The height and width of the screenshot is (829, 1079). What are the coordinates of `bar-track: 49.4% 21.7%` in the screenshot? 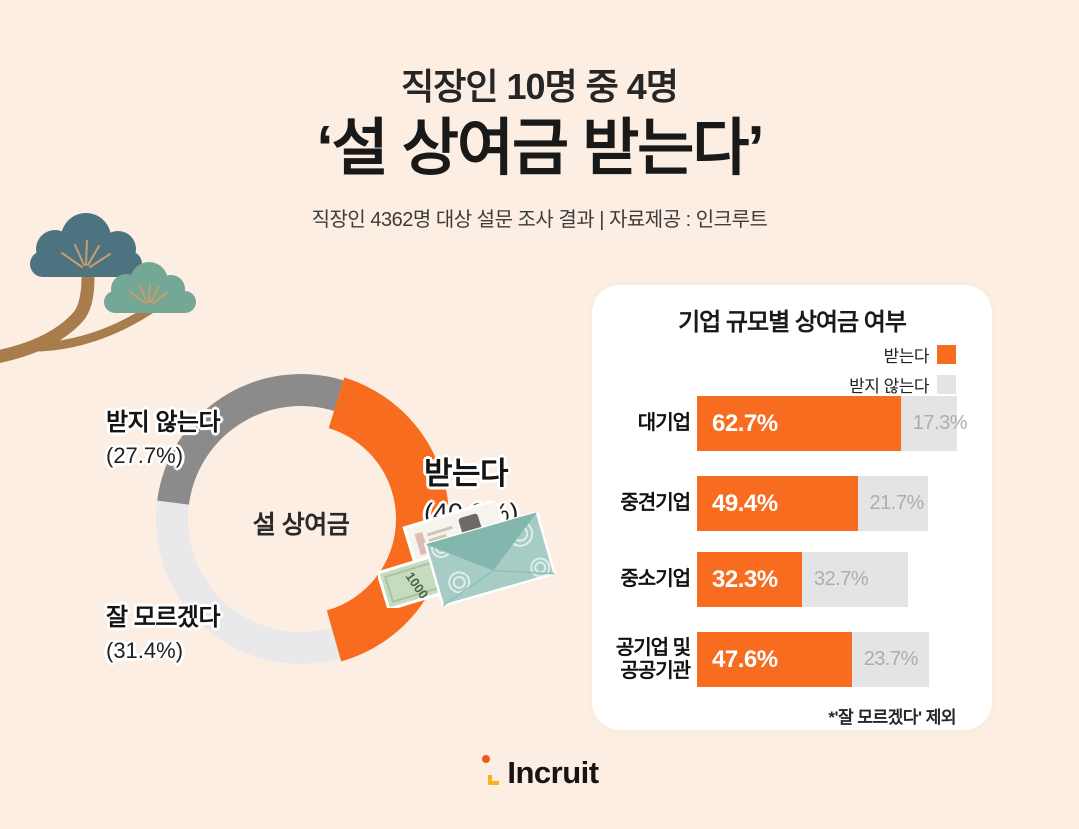 It's located at (813, 503).